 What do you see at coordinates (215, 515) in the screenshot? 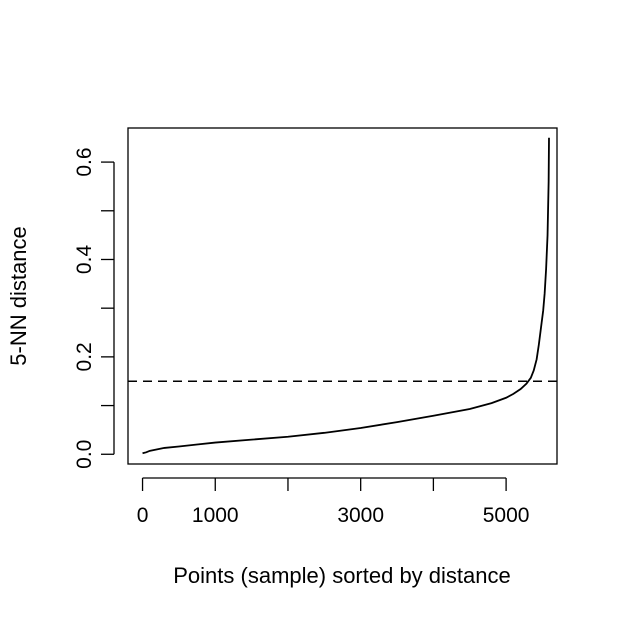
I see `x-tick-label: 1000` at bounding box center [215, 515].